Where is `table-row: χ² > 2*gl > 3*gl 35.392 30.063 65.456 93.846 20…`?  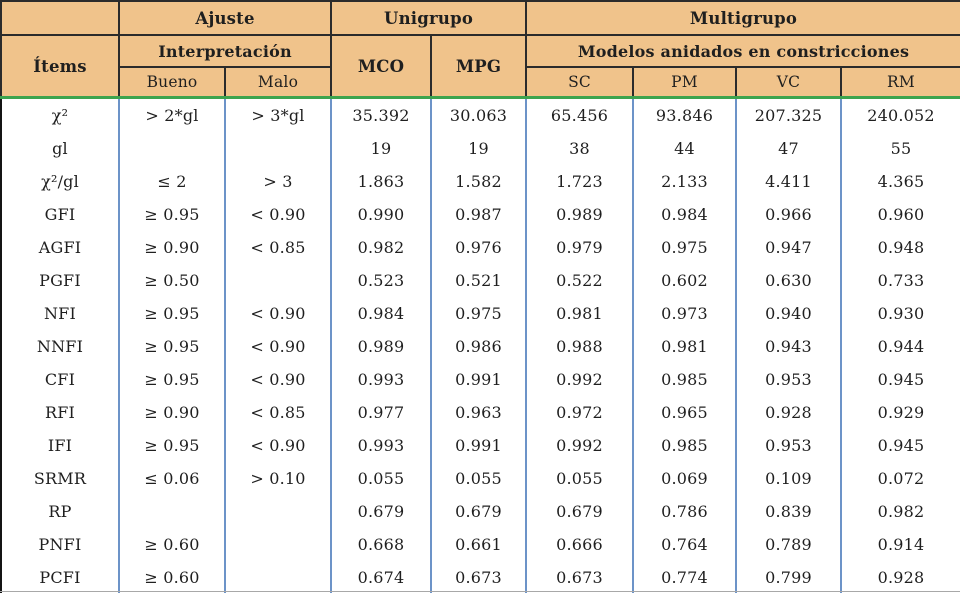 table-row: χ² > 2*gl > 3*gl 35.392 30.063 65.456 93.846 20… is located at coordinates (480, 114).